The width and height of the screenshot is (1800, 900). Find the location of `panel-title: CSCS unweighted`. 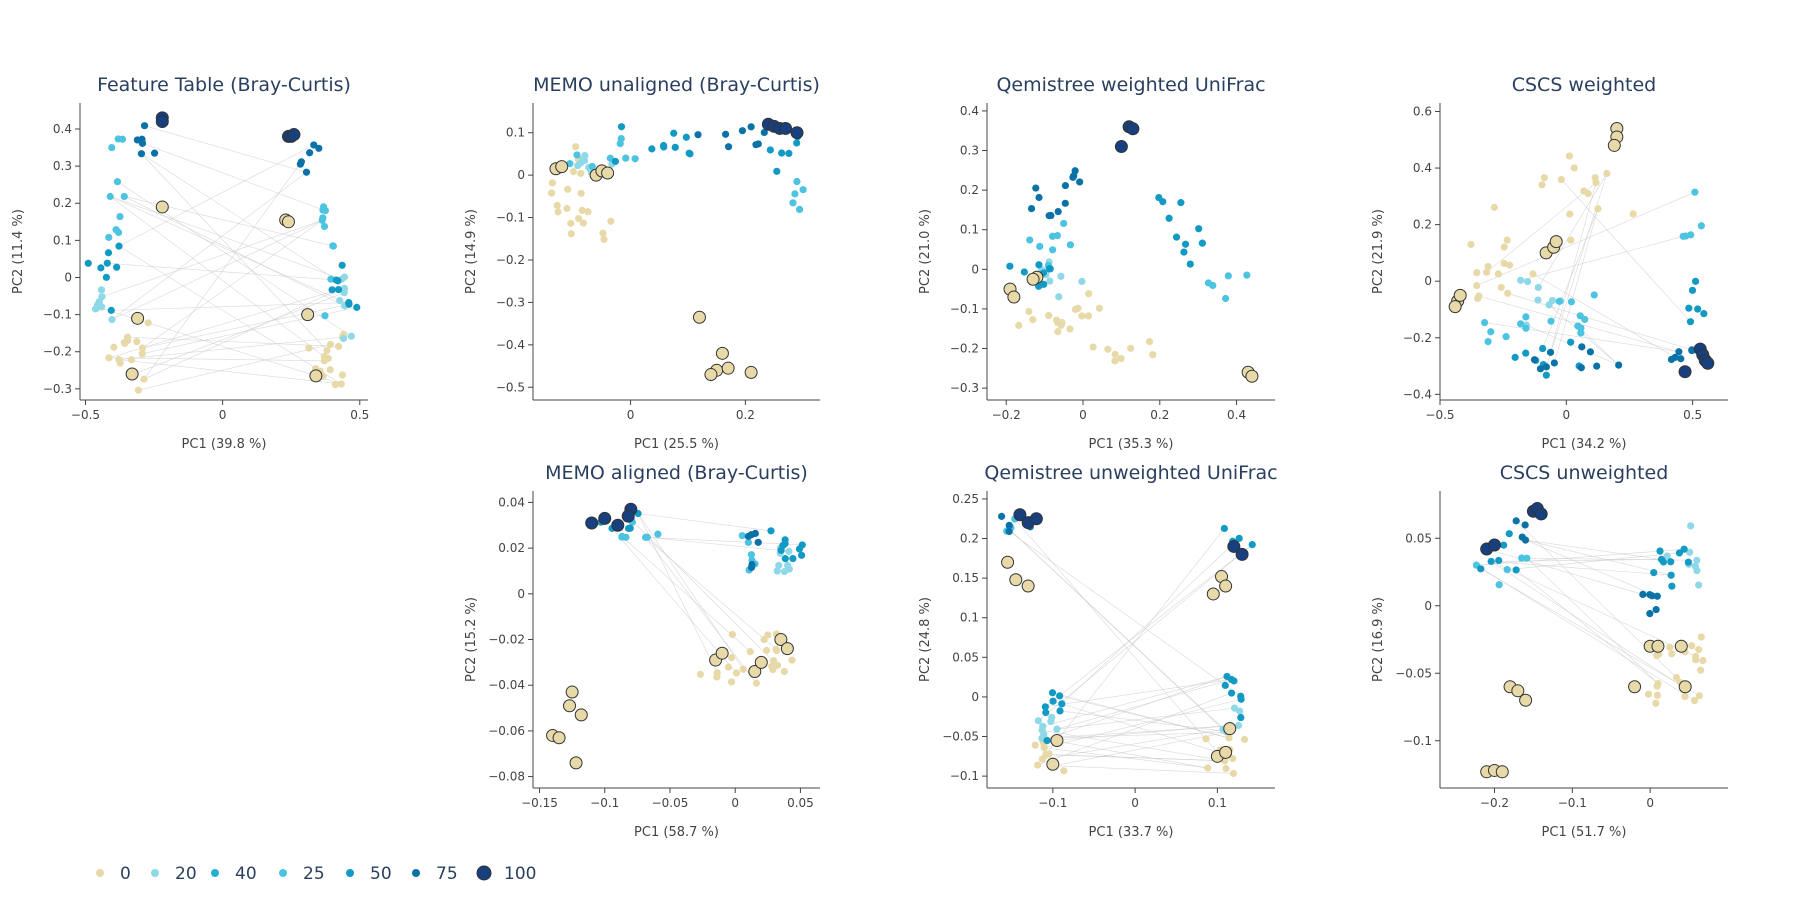

panel-title: CSCS unweighted is located at coordinates (1584, 473).